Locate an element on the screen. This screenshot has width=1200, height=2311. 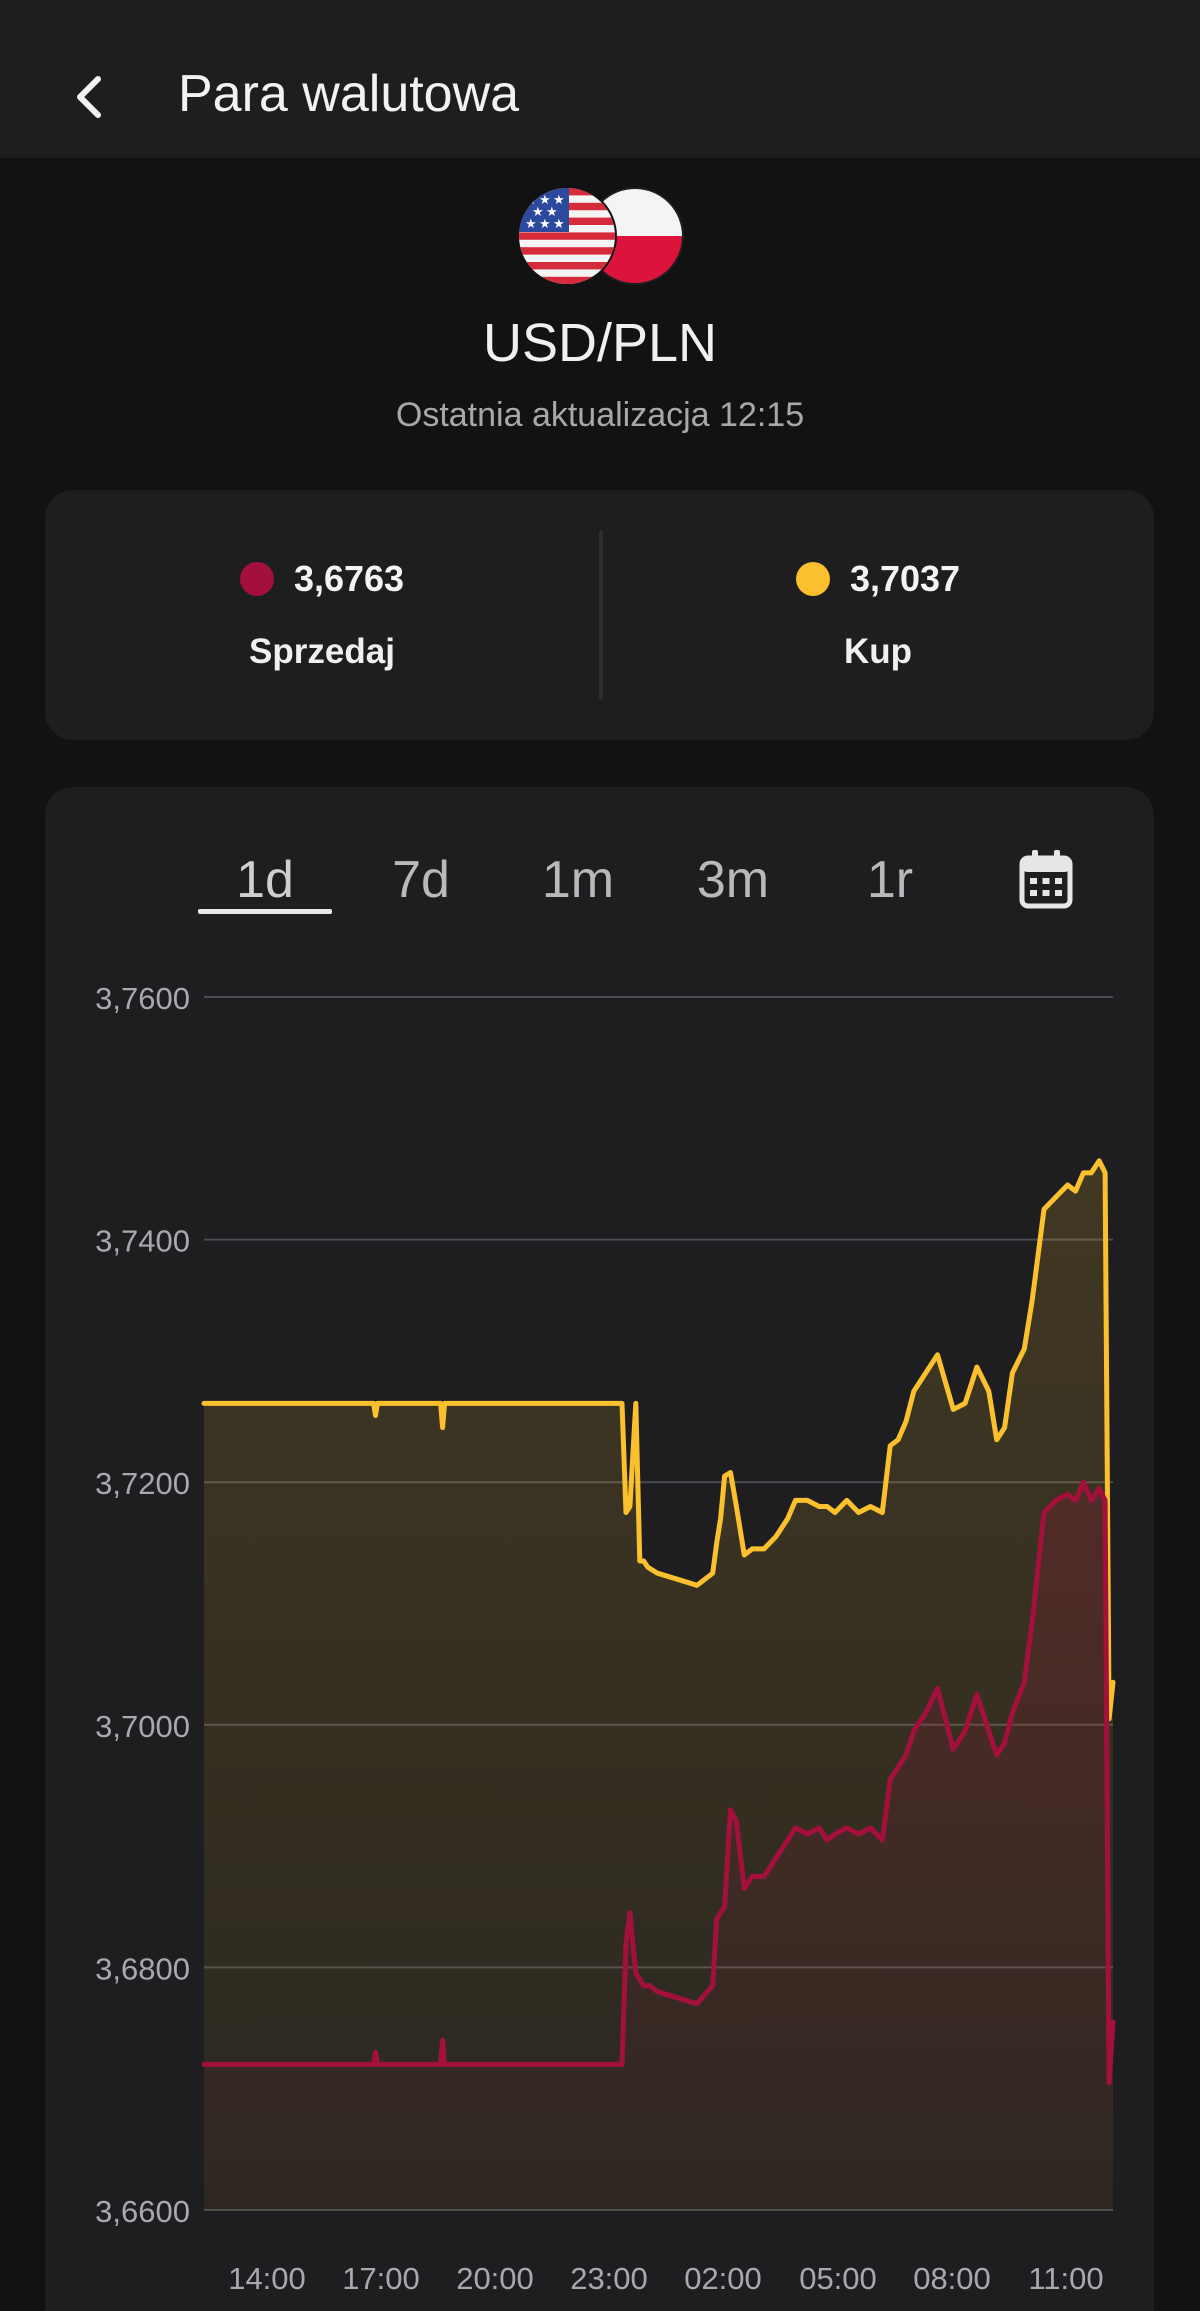
x-tick-label: 23:00 is located at coordinates (609, 2278).